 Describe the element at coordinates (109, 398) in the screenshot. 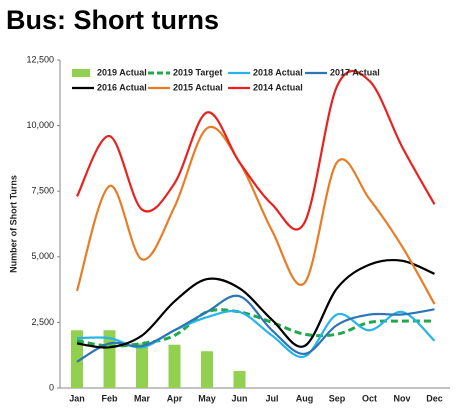

I see `x-tick-label: Feb` at that location.